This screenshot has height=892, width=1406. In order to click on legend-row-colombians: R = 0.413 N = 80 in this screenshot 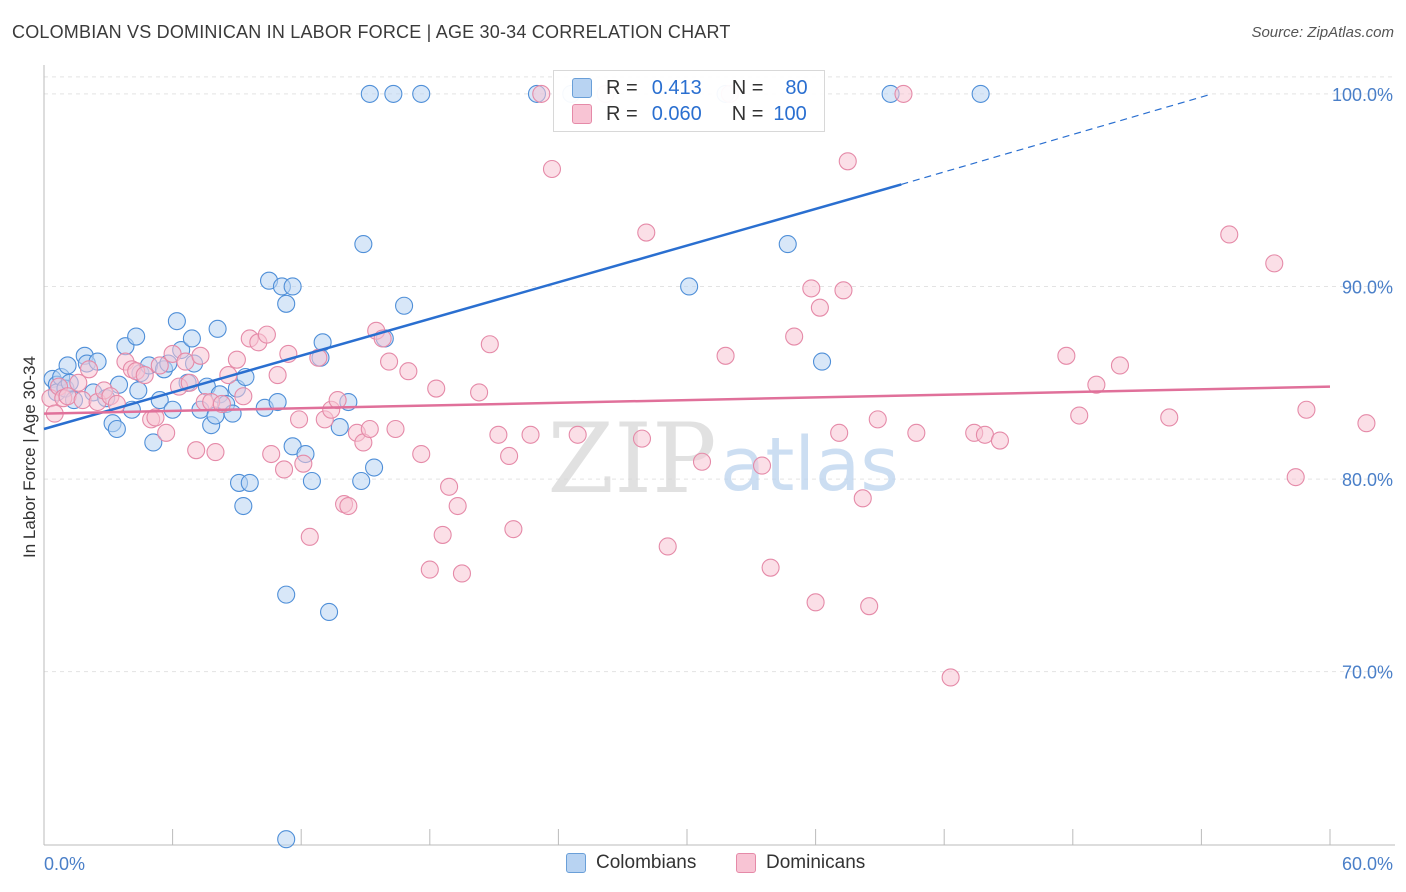, I will do `click(690, 88)`.